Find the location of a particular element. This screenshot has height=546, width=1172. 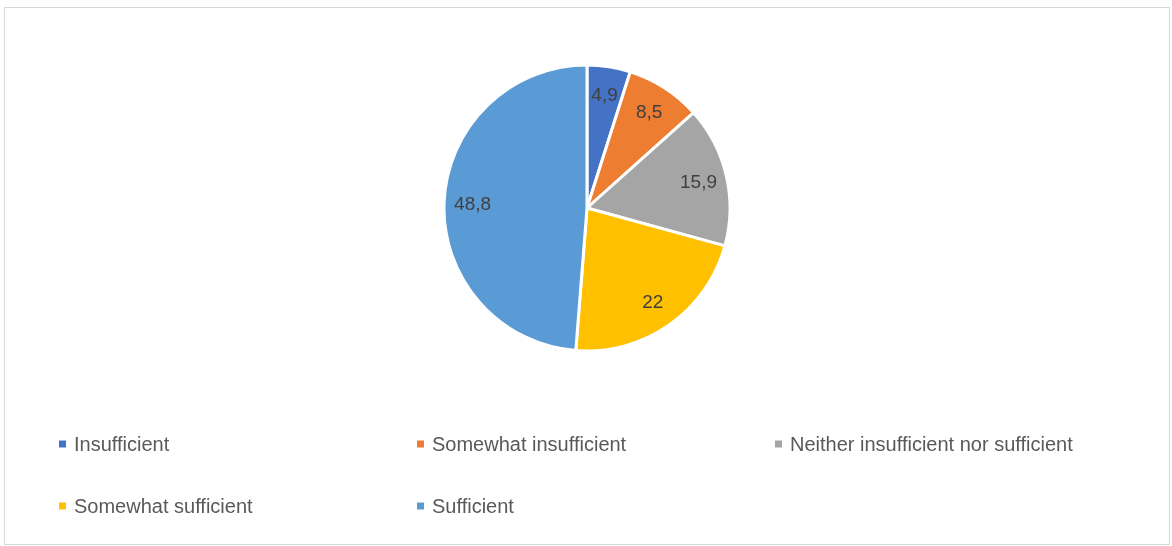

legend-label: Somewhat sufficient is located at coordinates (164, 506).